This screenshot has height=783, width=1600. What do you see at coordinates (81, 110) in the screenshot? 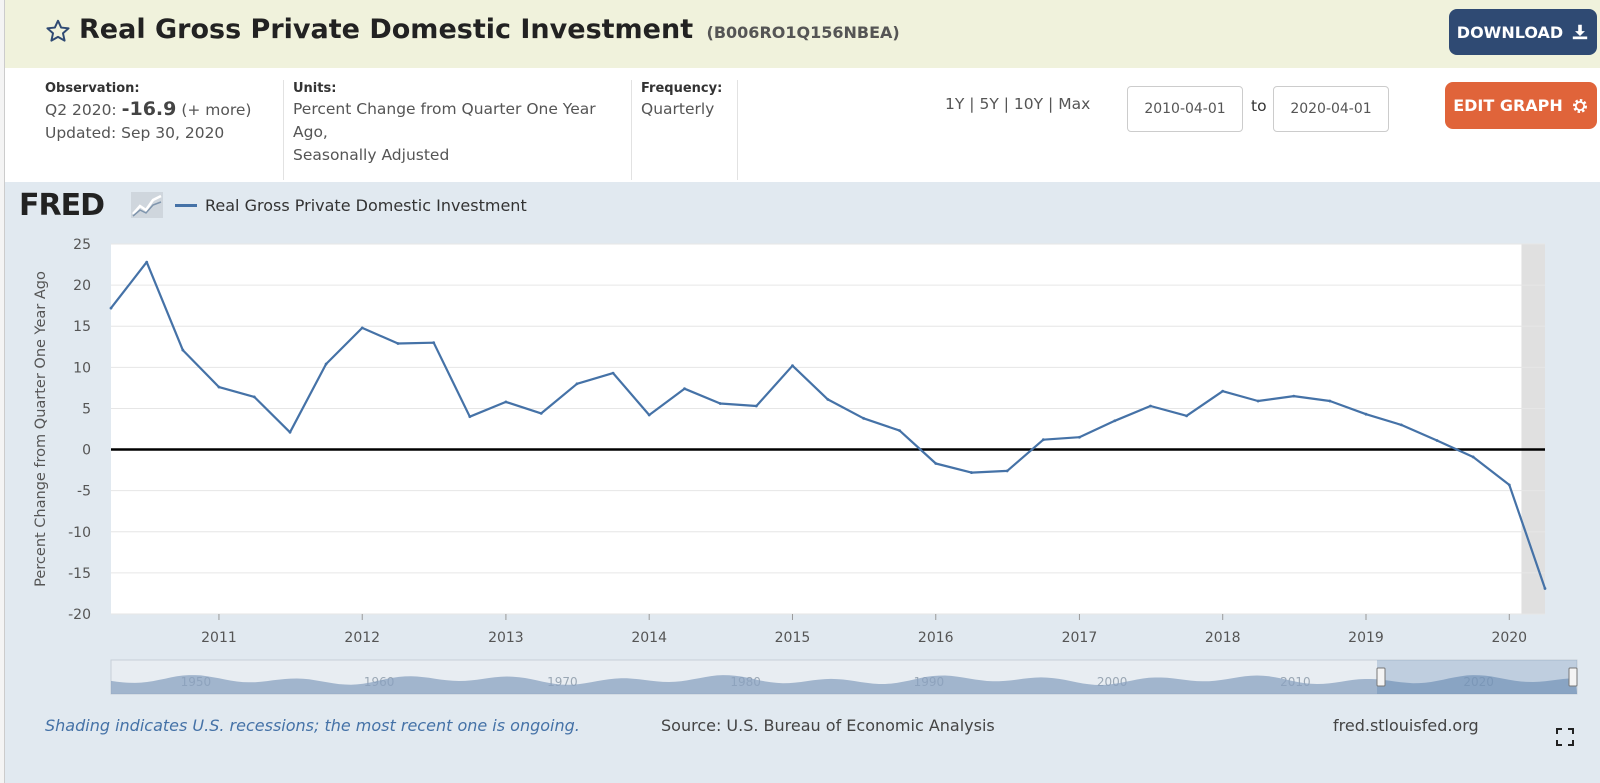
I see `observation-period: Q2 2020:` at bounding box center [81, 110].